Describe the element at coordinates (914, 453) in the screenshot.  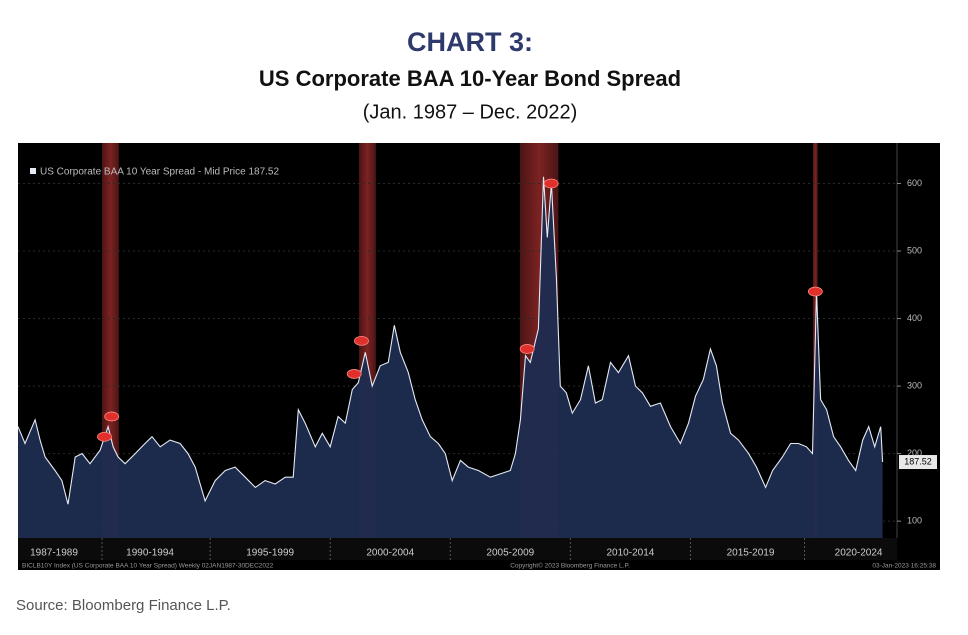
I see `y-tick-label: 200` at that location.